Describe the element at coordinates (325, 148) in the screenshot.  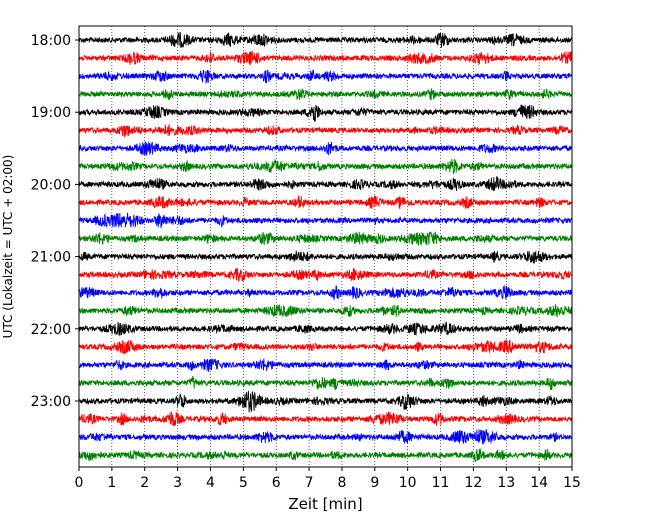
I see `trace-row-1930` at that location.